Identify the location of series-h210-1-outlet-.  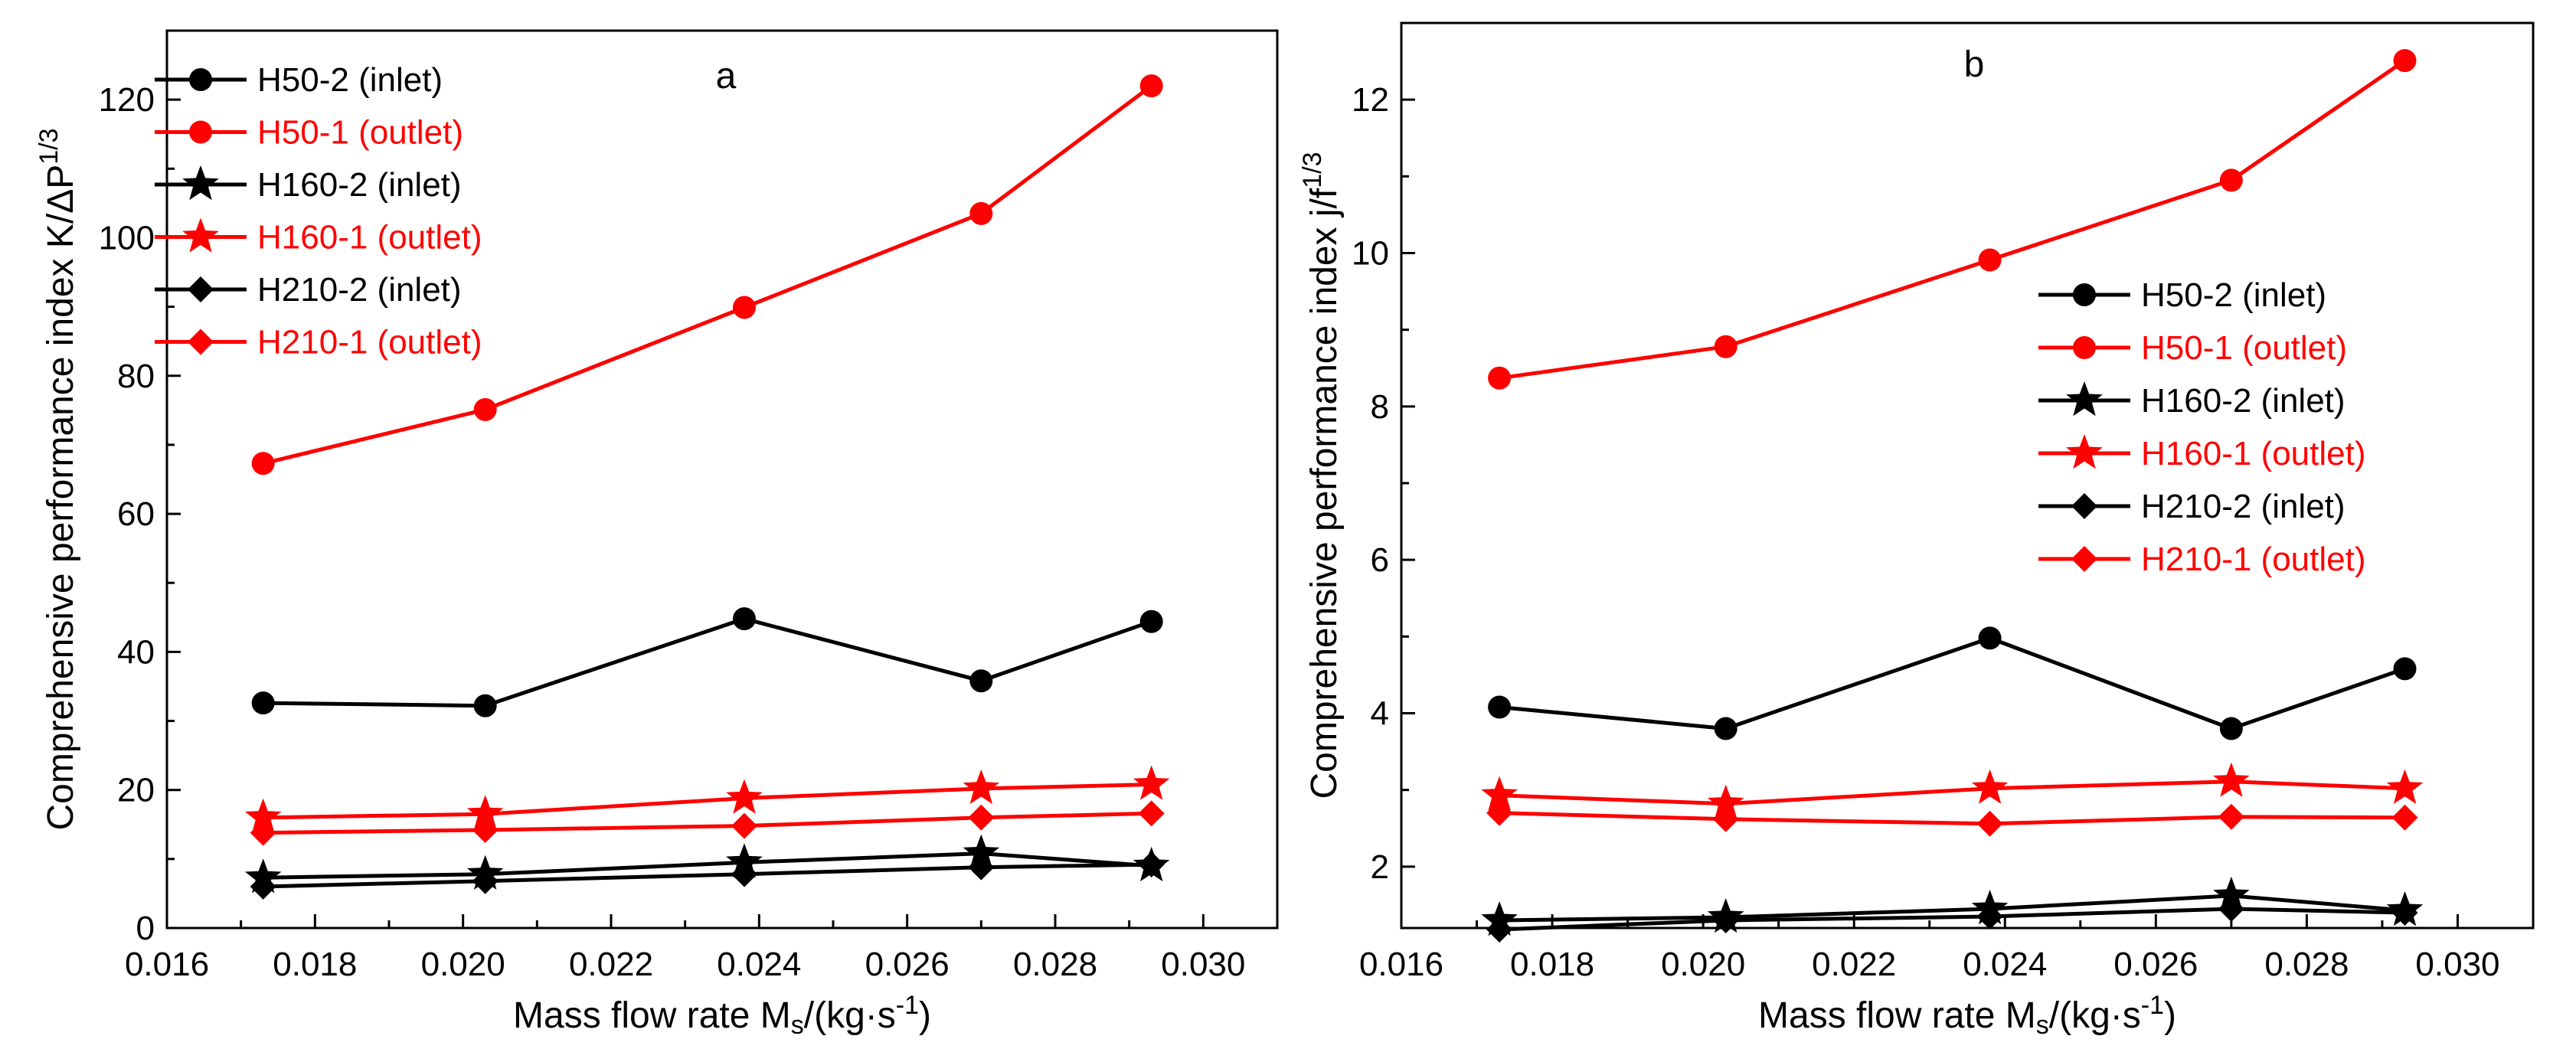
(1952, 818).